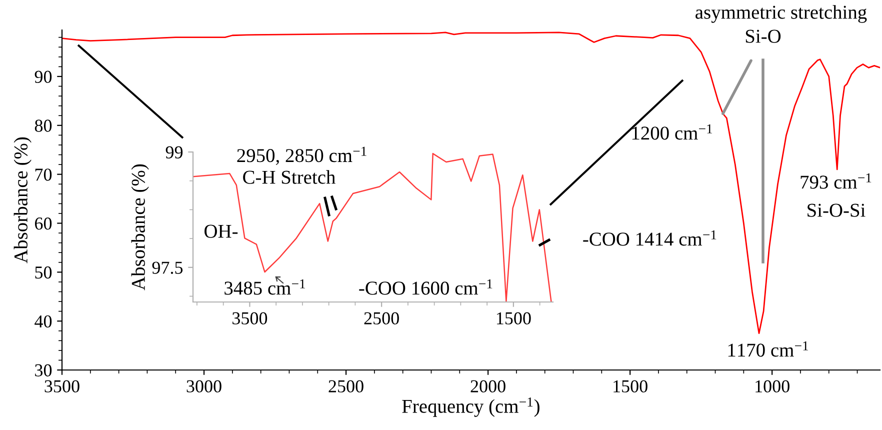  I want to click on x-tick-label: 1000, so click(773, 386).